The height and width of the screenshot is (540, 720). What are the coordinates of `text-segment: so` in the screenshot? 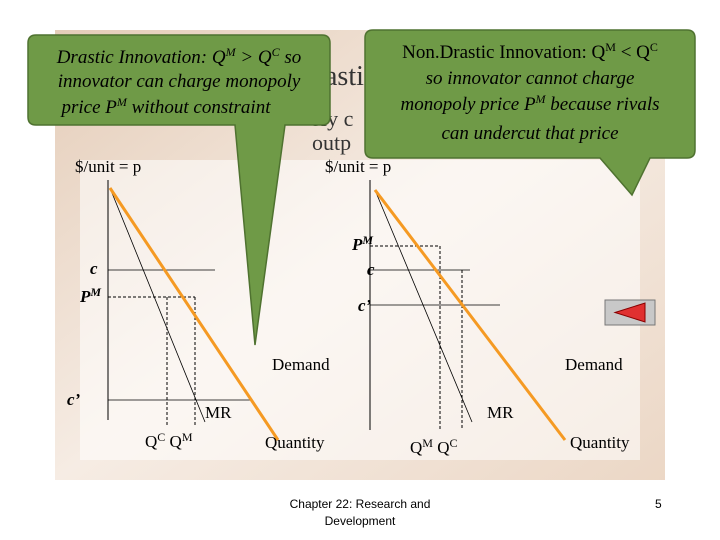 It's located at (291, 57).